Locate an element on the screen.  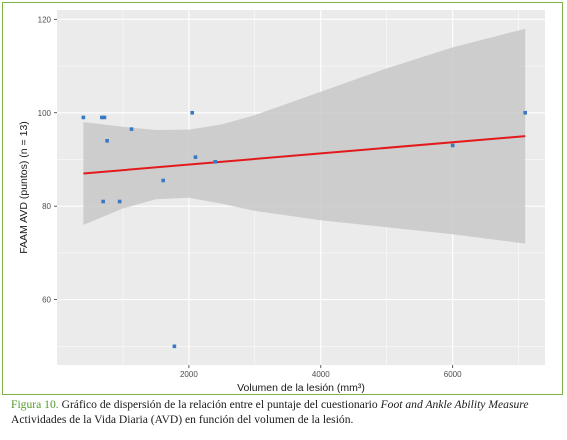
x-axis-title: Volumen de la lesión (mm³) is located at coordinates (301, 388).